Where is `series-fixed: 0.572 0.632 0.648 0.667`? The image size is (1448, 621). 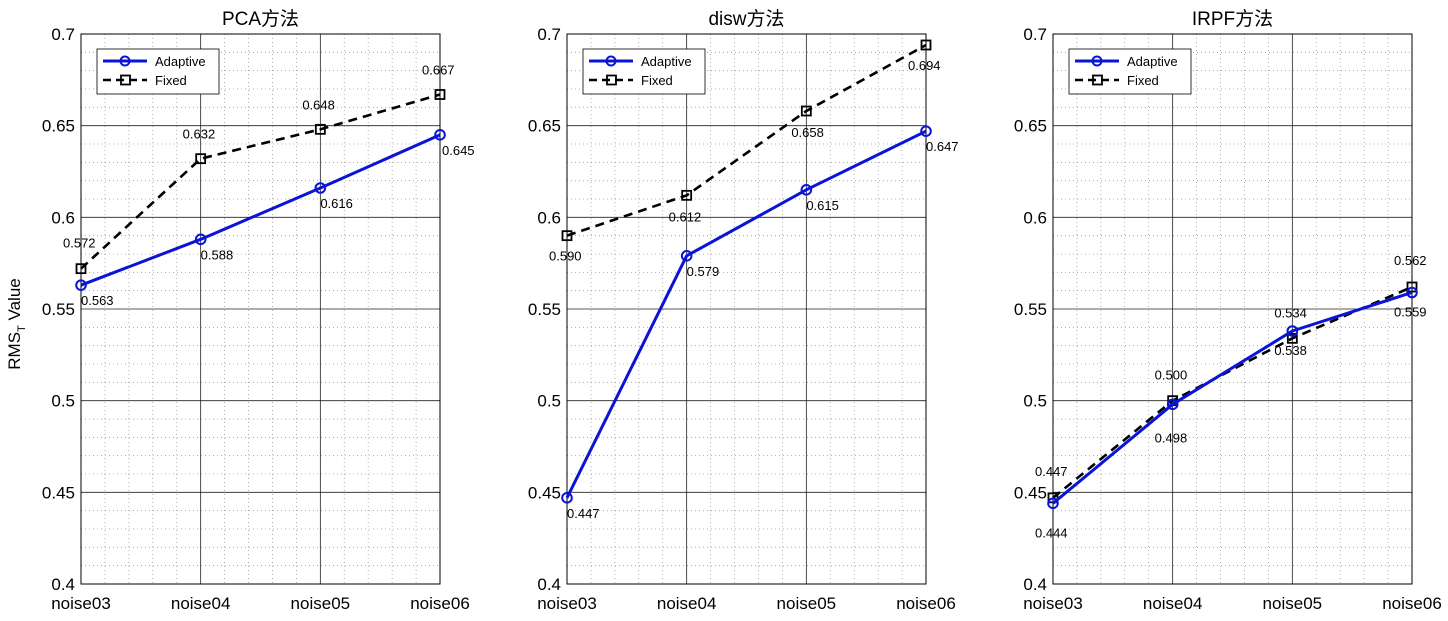
series-fixed: 0.572 0.632 0.648 0.667 is located at coordinates (259, 169).